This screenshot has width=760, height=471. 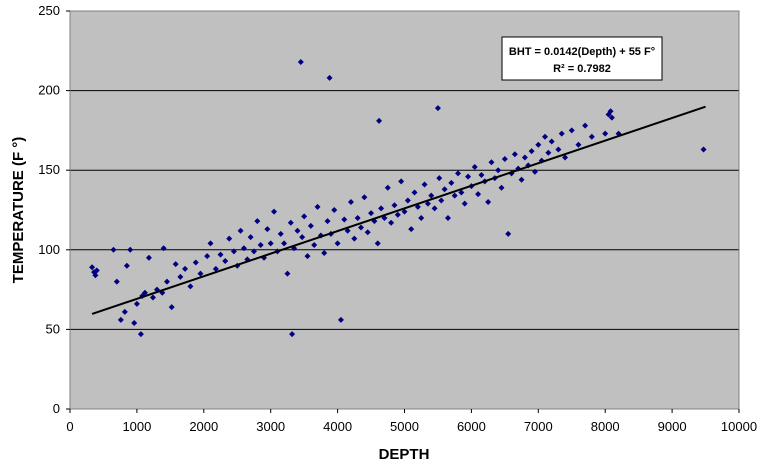 What do you see at coordinates (136, 426) in the screenshot?
I see `x-tick-label: 1000` at bounding box center [136, 426].